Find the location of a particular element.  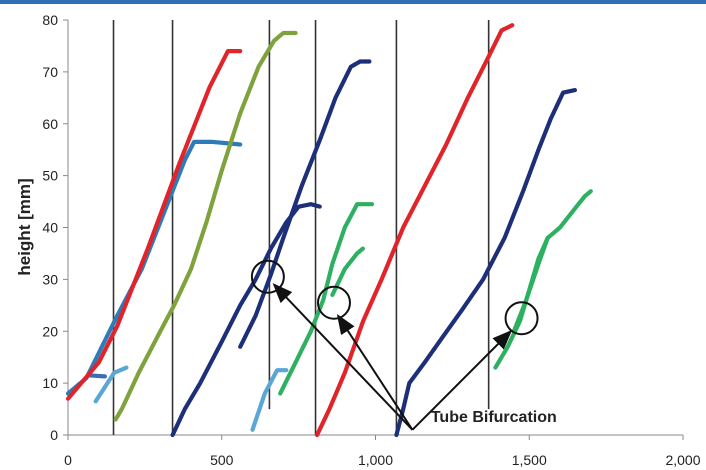

x-tick-label: 2,000 is located at coordinates (682, 460).